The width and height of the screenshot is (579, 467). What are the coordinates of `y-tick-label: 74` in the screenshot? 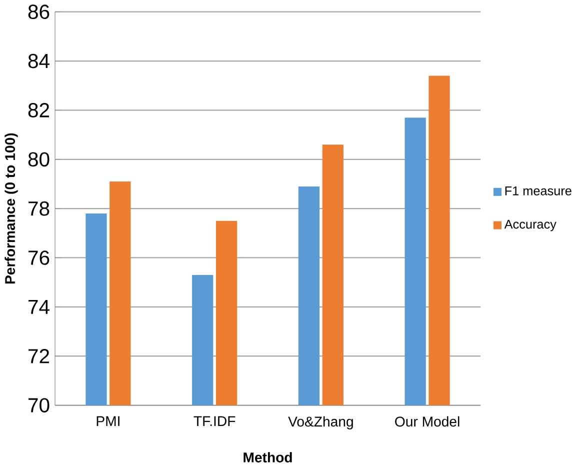 It's located at (39, 307).